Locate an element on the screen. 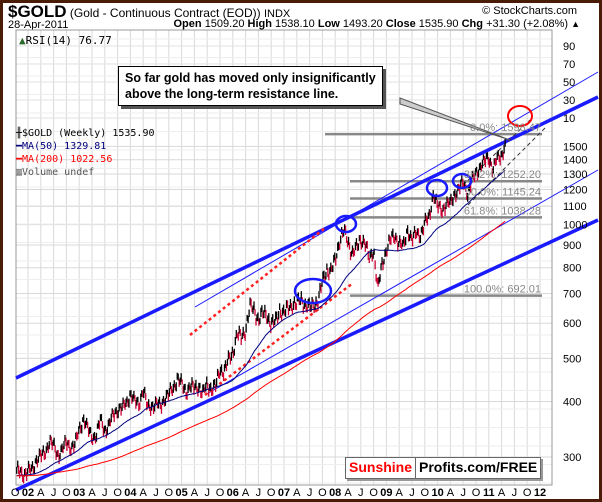  y-tick-label: 300 is located at coordinates (572, 458).